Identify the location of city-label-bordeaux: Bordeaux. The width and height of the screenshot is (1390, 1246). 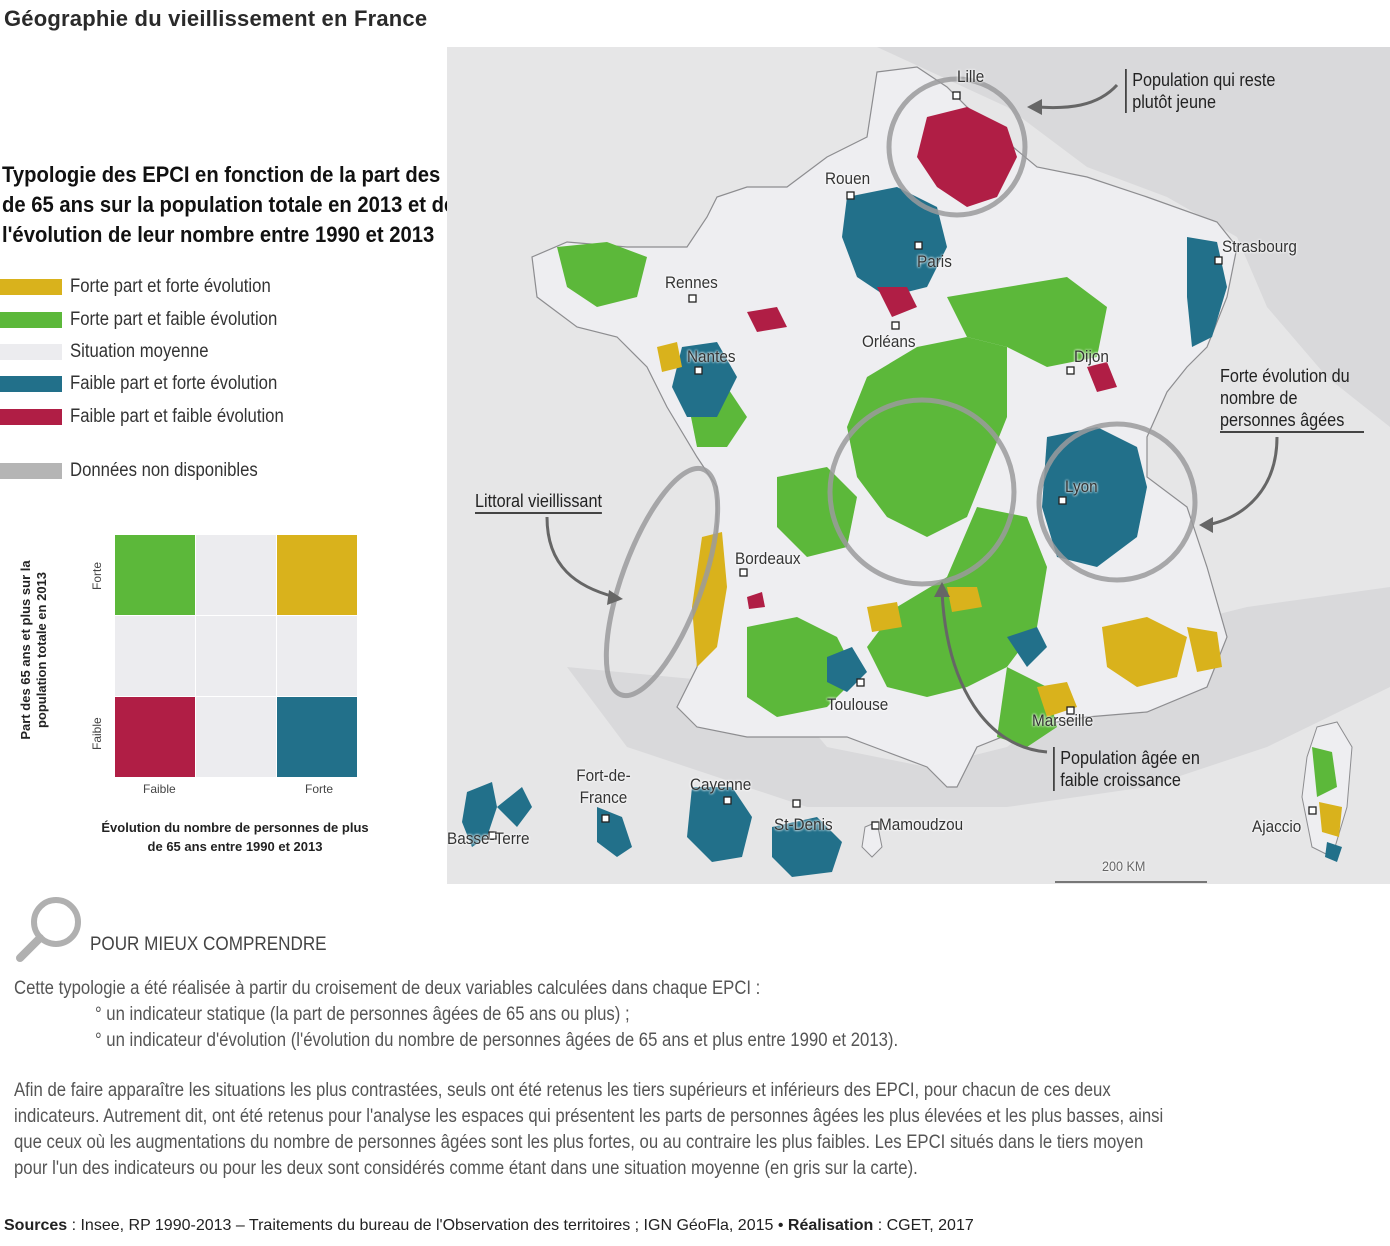
(768, 558).